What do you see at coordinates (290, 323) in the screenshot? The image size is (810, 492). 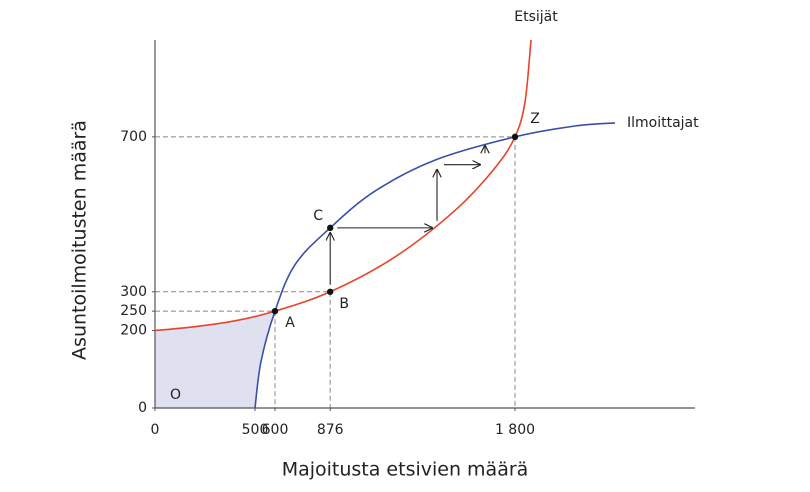 I see `point-label: A` at bounding box center [290, 323].